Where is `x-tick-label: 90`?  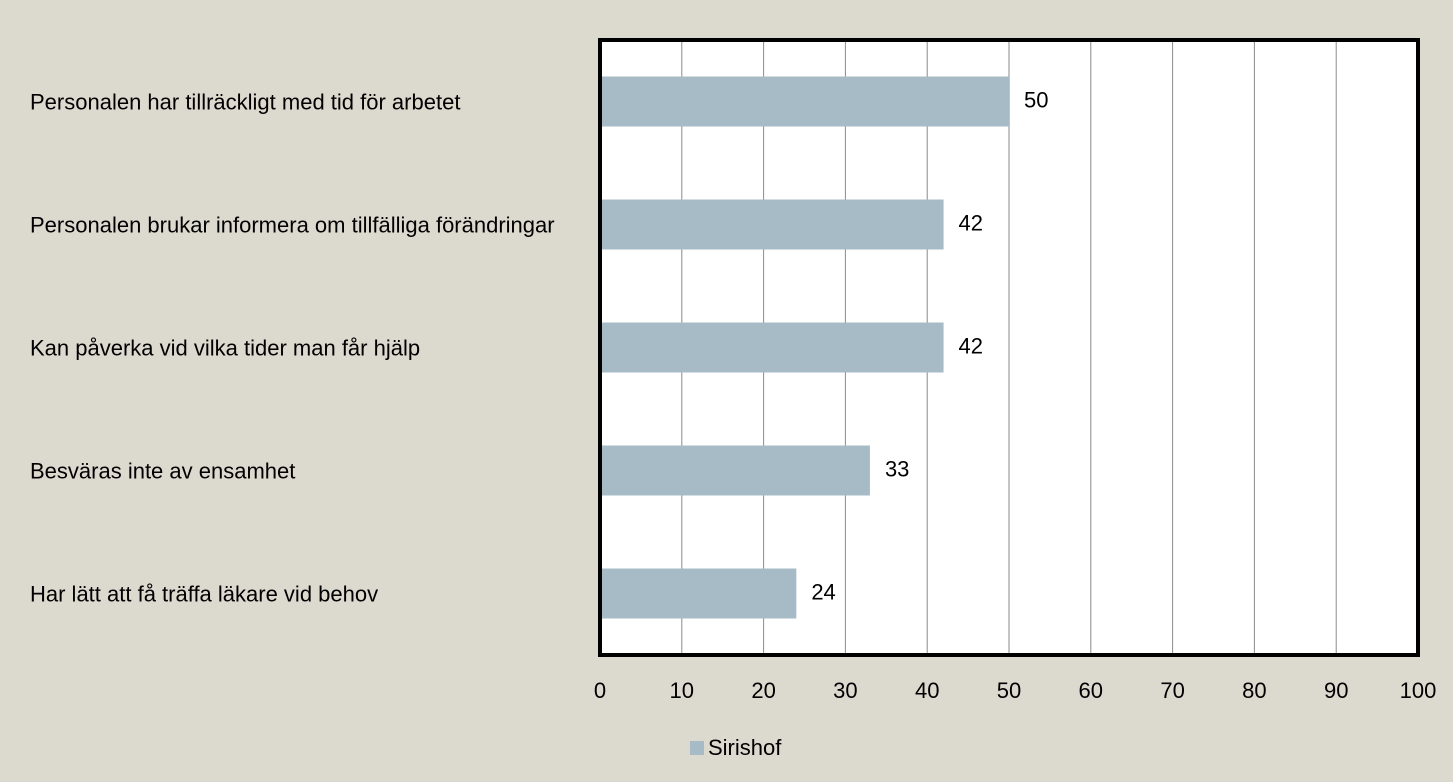 x-tick-label: 90 is located at coordinates (1336, 690).